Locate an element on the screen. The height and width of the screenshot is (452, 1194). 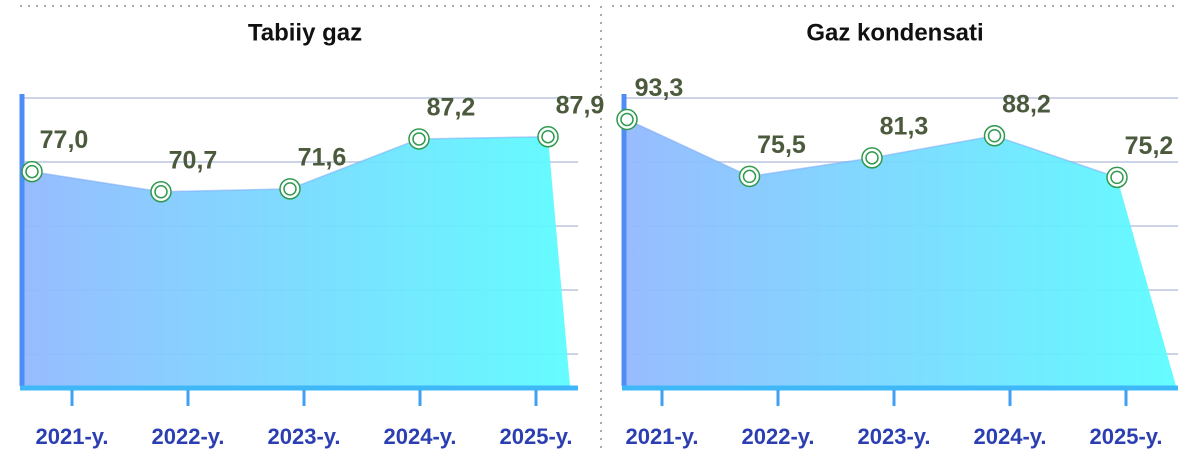
value-label: 70,7 is located at coordinates (193, 160).